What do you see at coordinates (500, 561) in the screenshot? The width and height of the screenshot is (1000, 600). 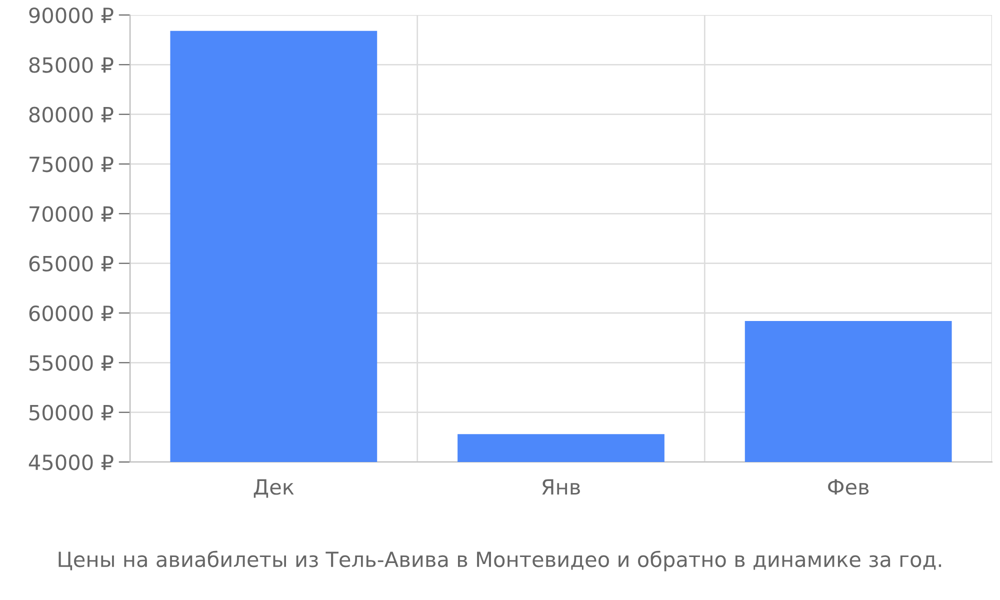 I see `text: Цены на авиабилеты из Тель-Авива в Монтевидео и обратно в динамике за год.` at bounding box center [500, 561].